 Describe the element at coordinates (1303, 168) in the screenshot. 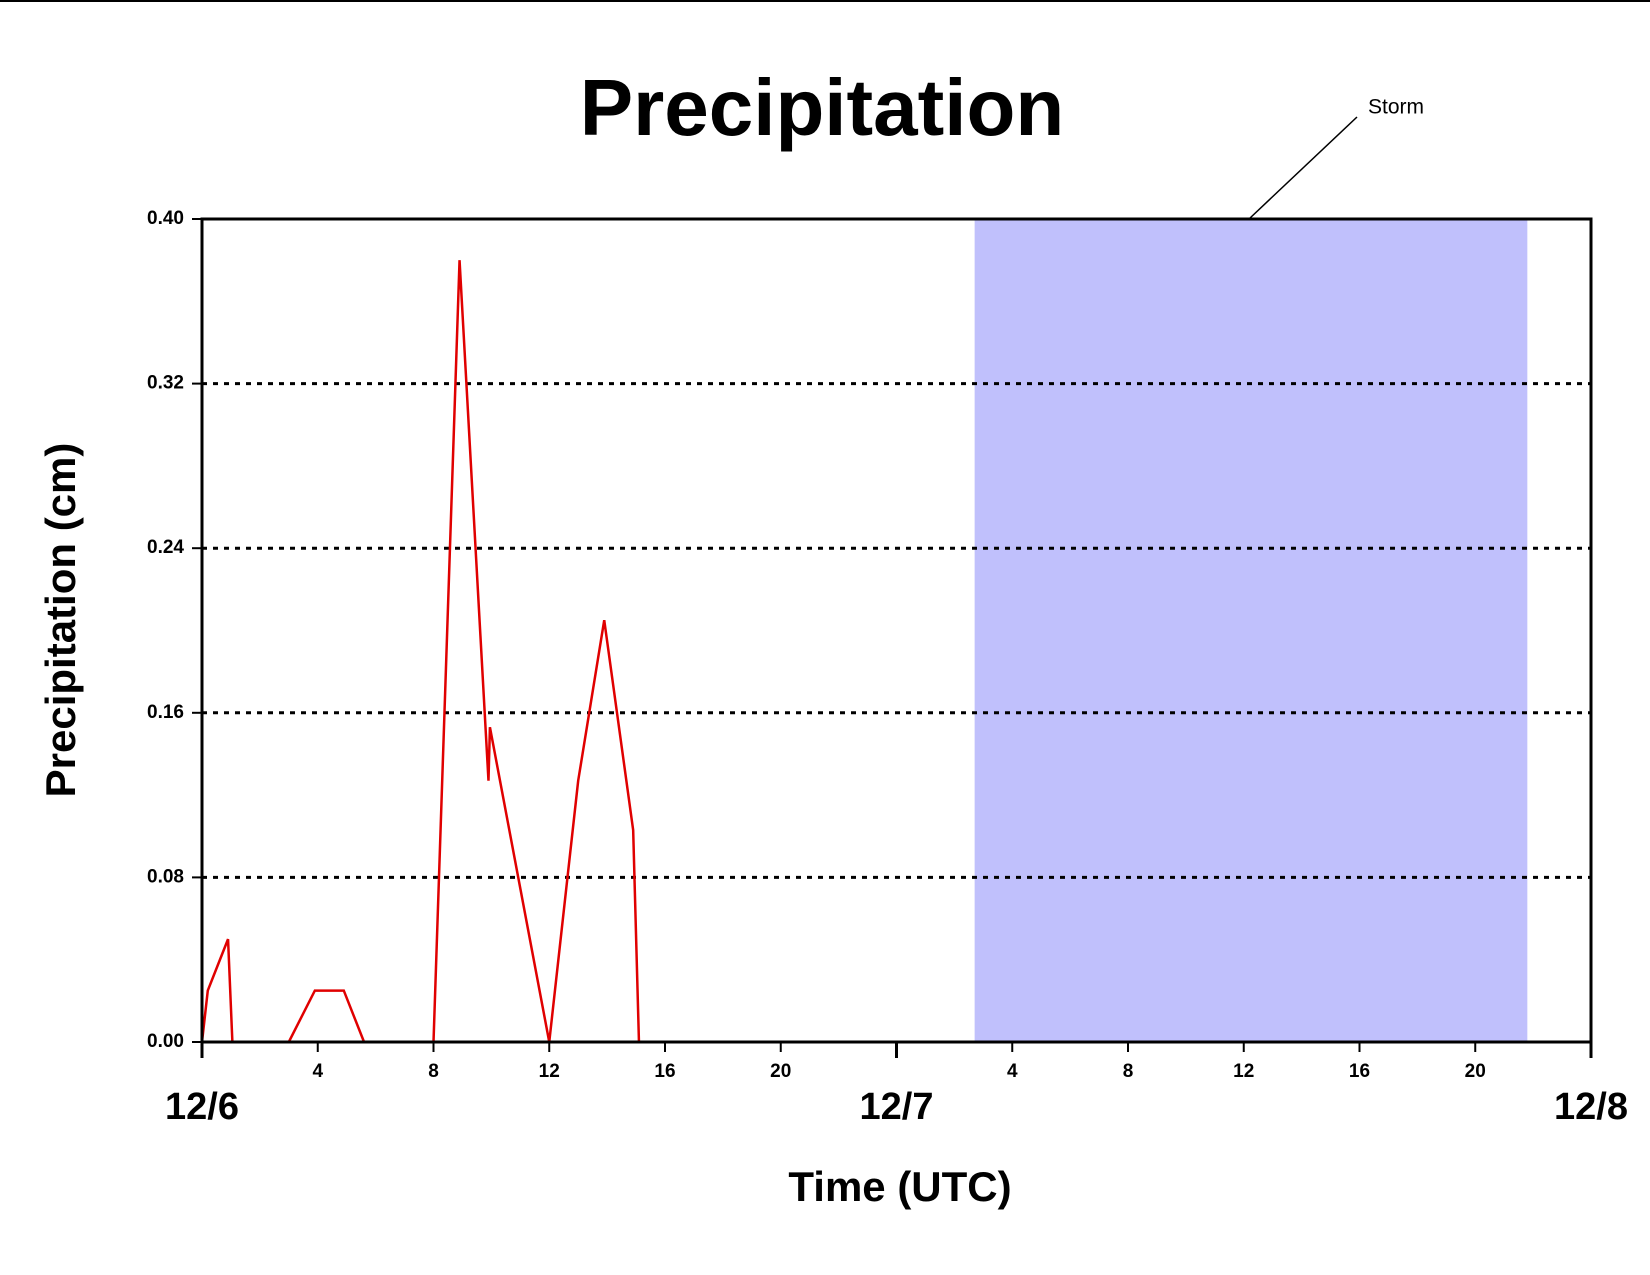

I see `annotation-leader` at that location.